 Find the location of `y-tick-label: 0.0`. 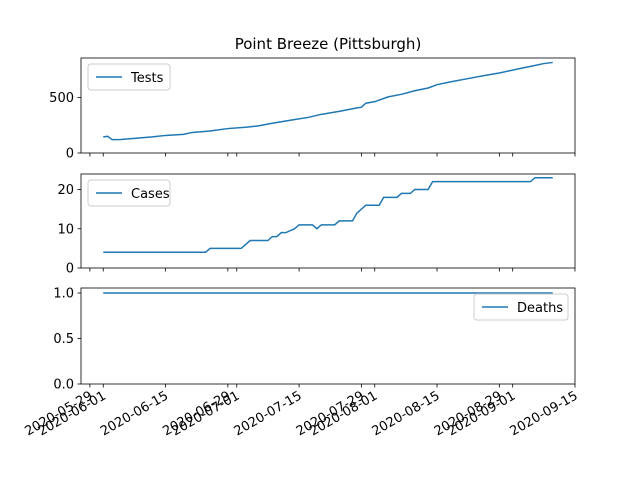

y-tick-label: 0.0 is located at coordinates (63, 385).